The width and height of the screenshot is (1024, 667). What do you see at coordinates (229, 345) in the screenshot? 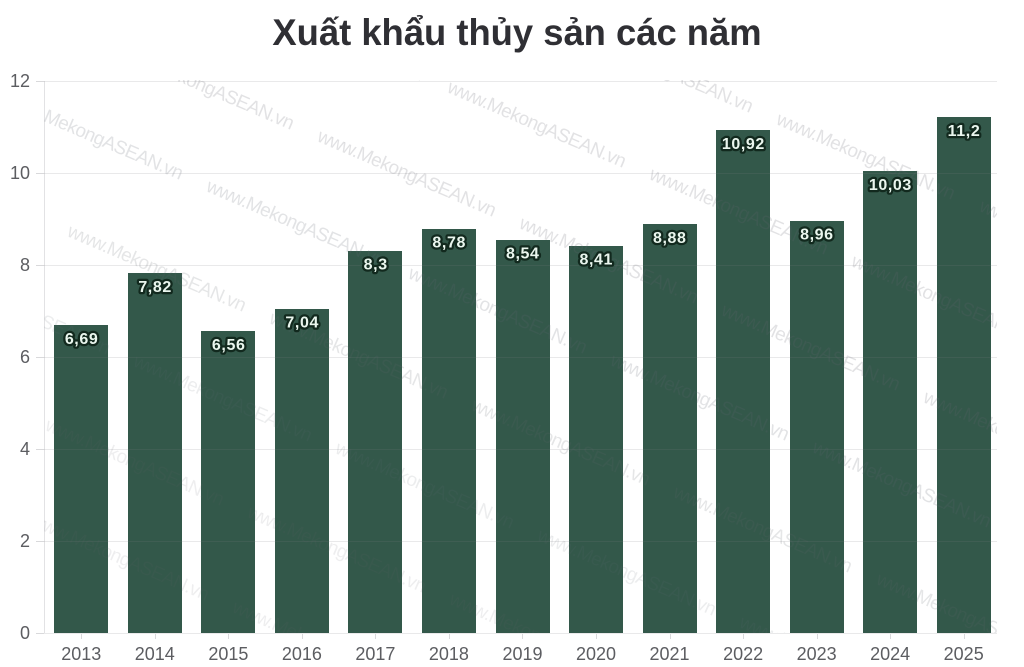
I see `svg-text: 6,56` at bounding box center [229, 345].